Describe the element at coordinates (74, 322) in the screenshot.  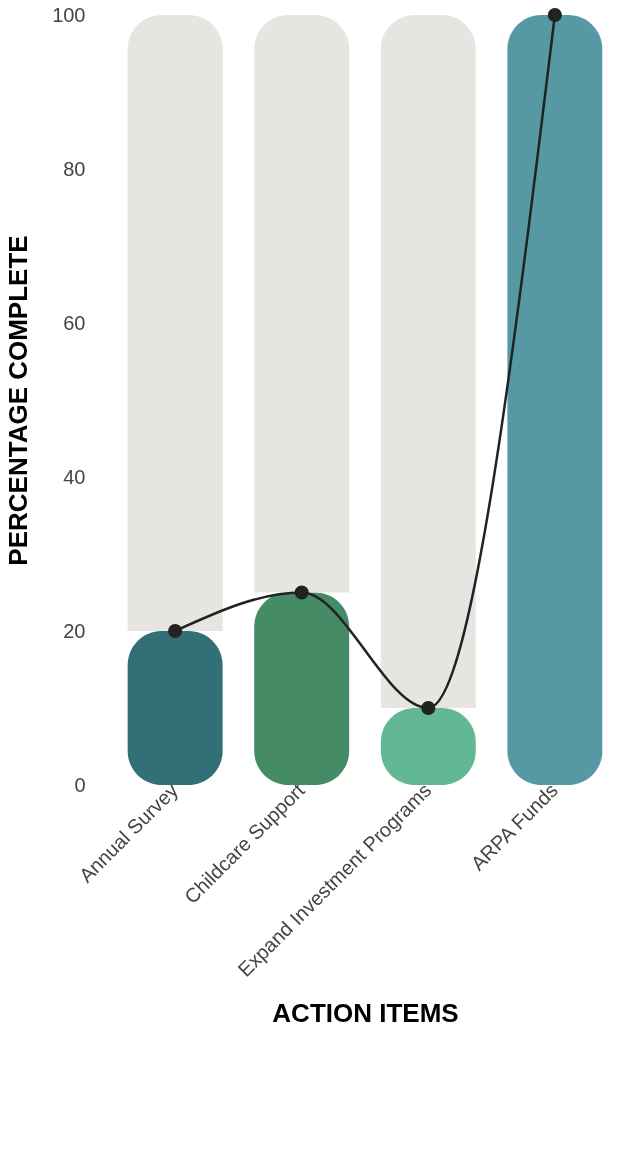
I see `y-tick-label: 60` at that location.